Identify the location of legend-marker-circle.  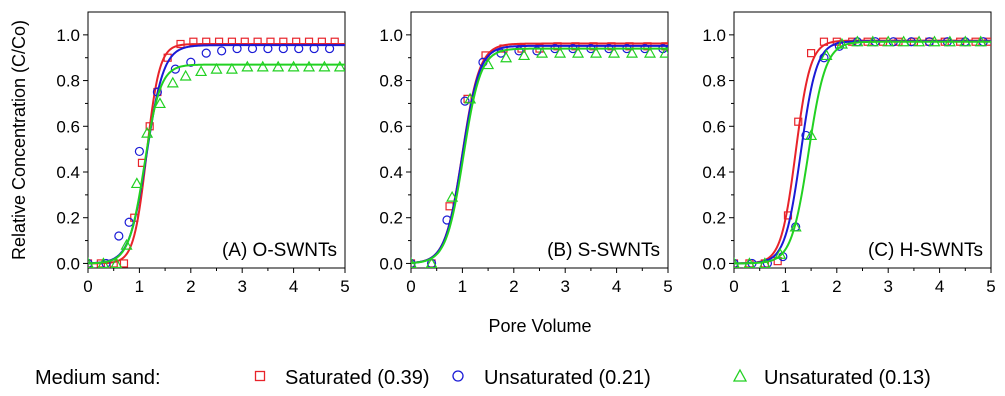
(458, 376).